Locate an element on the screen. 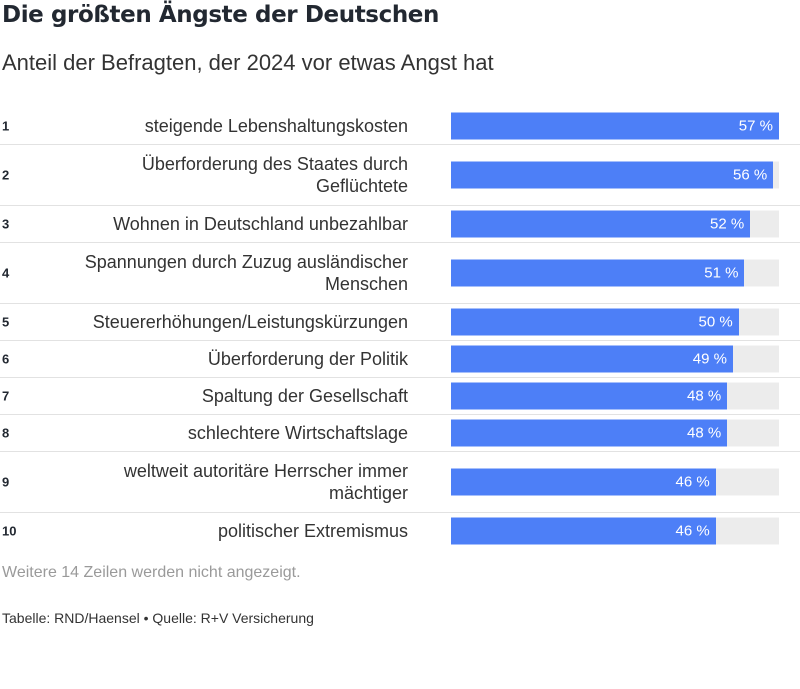  table-row: 10 politischer Extremismus 46 % is located at coordinates (400, 531).